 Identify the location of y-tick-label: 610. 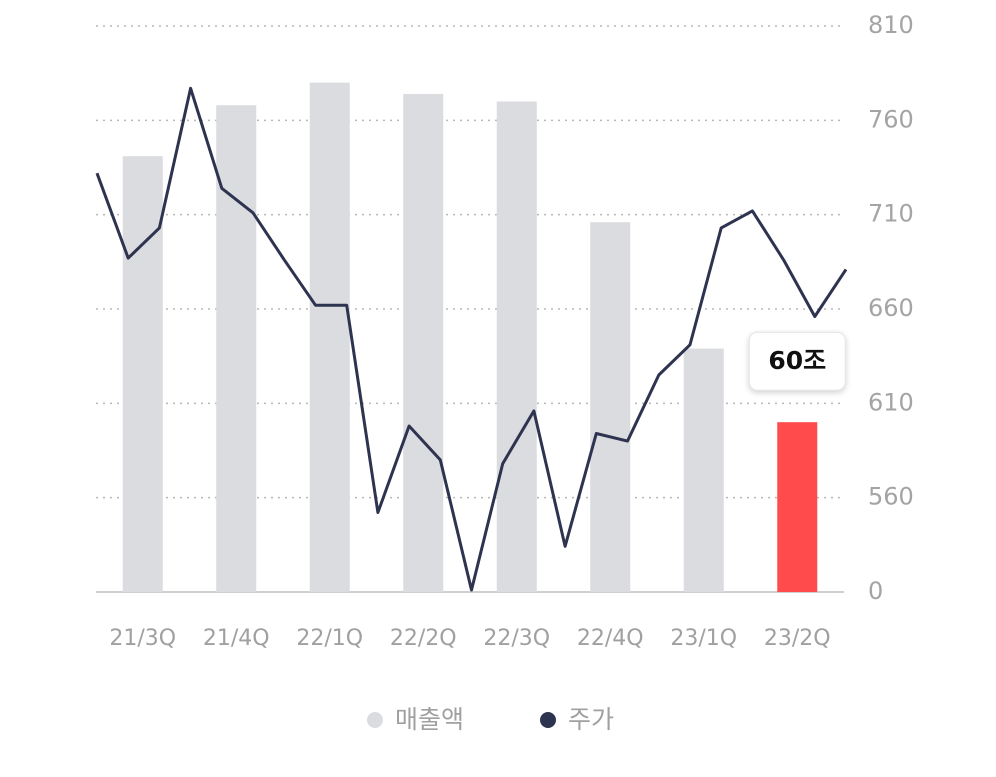
(891, 402).